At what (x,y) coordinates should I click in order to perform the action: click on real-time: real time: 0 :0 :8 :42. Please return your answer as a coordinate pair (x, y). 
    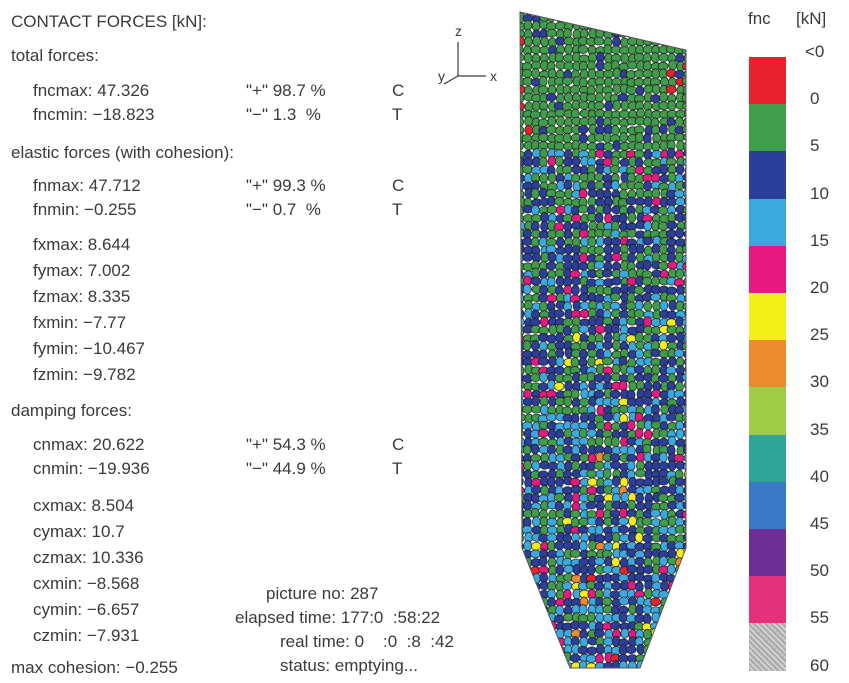
    Looking at the image, I should click on (367, 641).